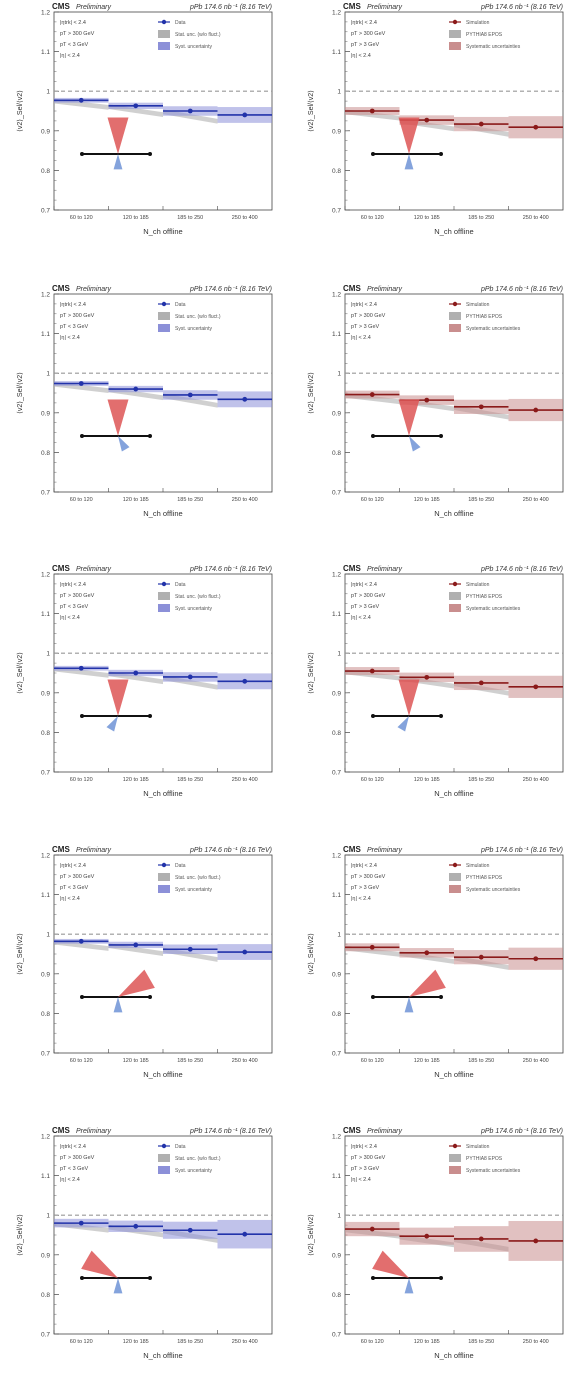  Describe the element at coordinates (339, 935) in the screenshot. I see `y-tick-label: 1` at that location.